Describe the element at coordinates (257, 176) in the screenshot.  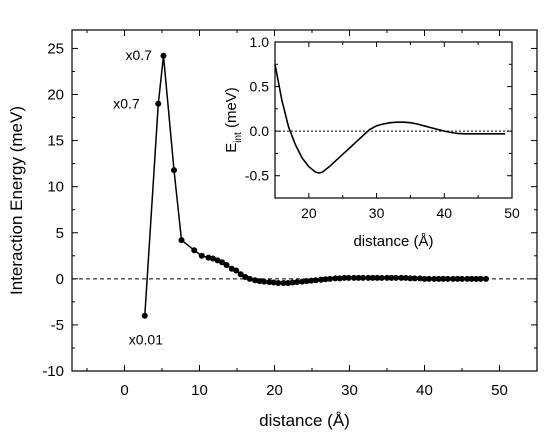
I see `inset-y-tick-label: -0.5` at that location.